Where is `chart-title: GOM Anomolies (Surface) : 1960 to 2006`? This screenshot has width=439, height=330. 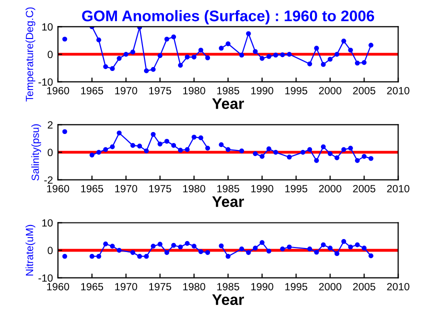
chart-title: GOM Anomolies (Surface) : 1960 to 2006 is located at coordinates (228, 17).